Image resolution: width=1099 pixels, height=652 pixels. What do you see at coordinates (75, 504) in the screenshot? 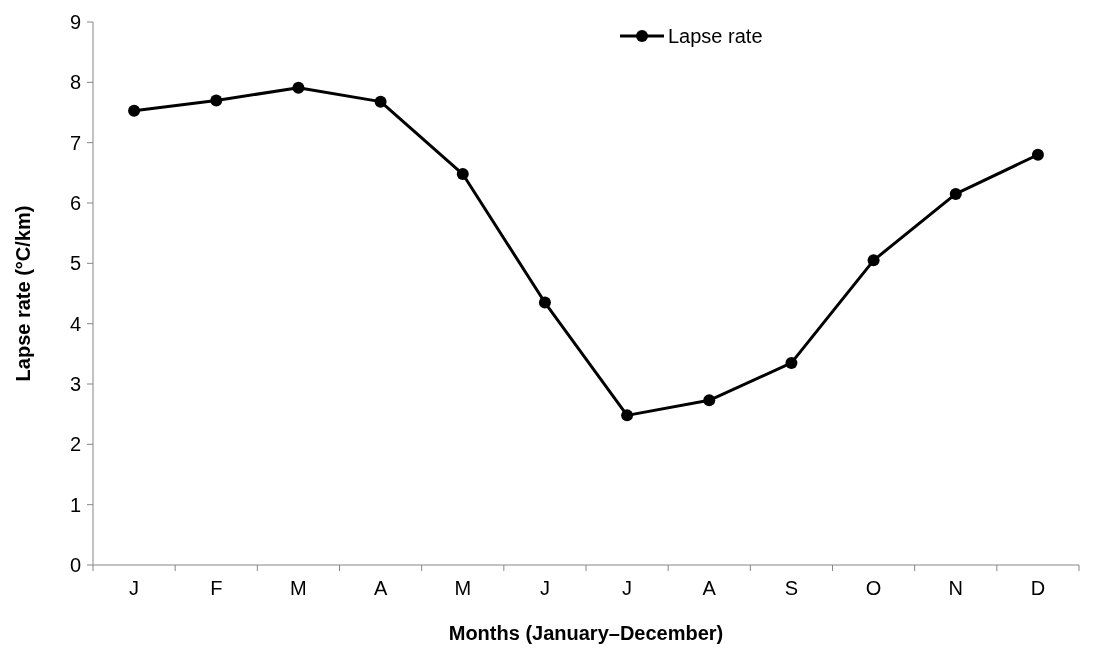
I see `y-tick-label: 1` at bounding box center [75, 504].